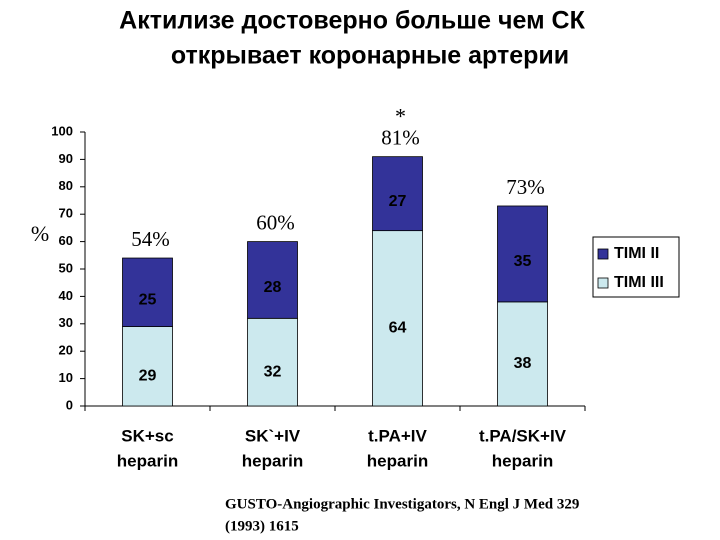 This screenshot has height=540, width=720. Describe the element at coordinates (525, 187) in the screenshot. I see `total-label: 73%` at that location.